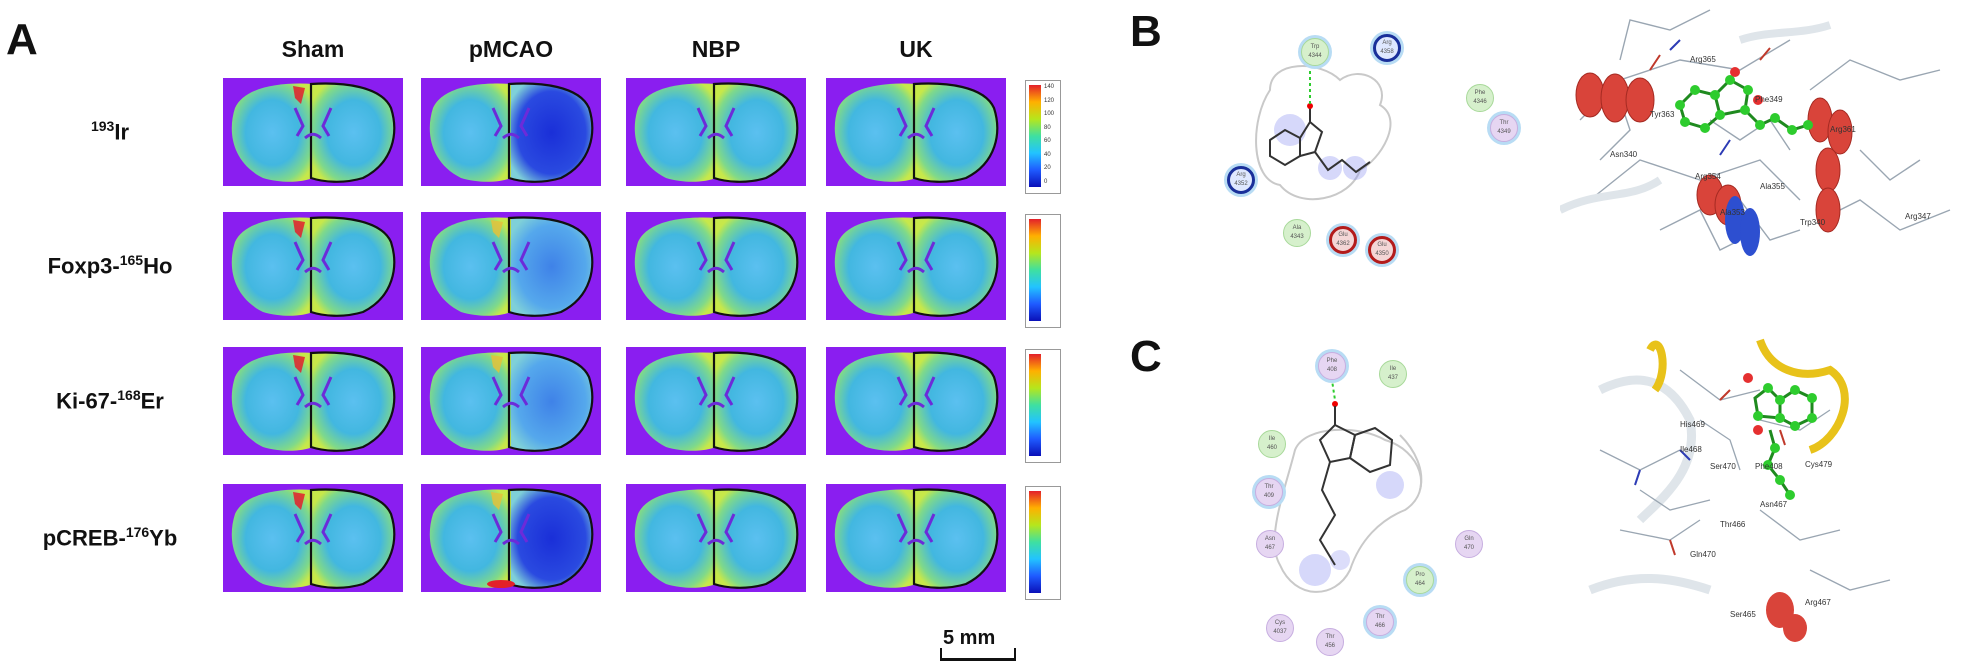 This screenshot has width=1966, height=668. What do you see at coordinates (313, 132) in the screenshot?
I see `brain-section-sham-row1` at bounding box center [313, 132].